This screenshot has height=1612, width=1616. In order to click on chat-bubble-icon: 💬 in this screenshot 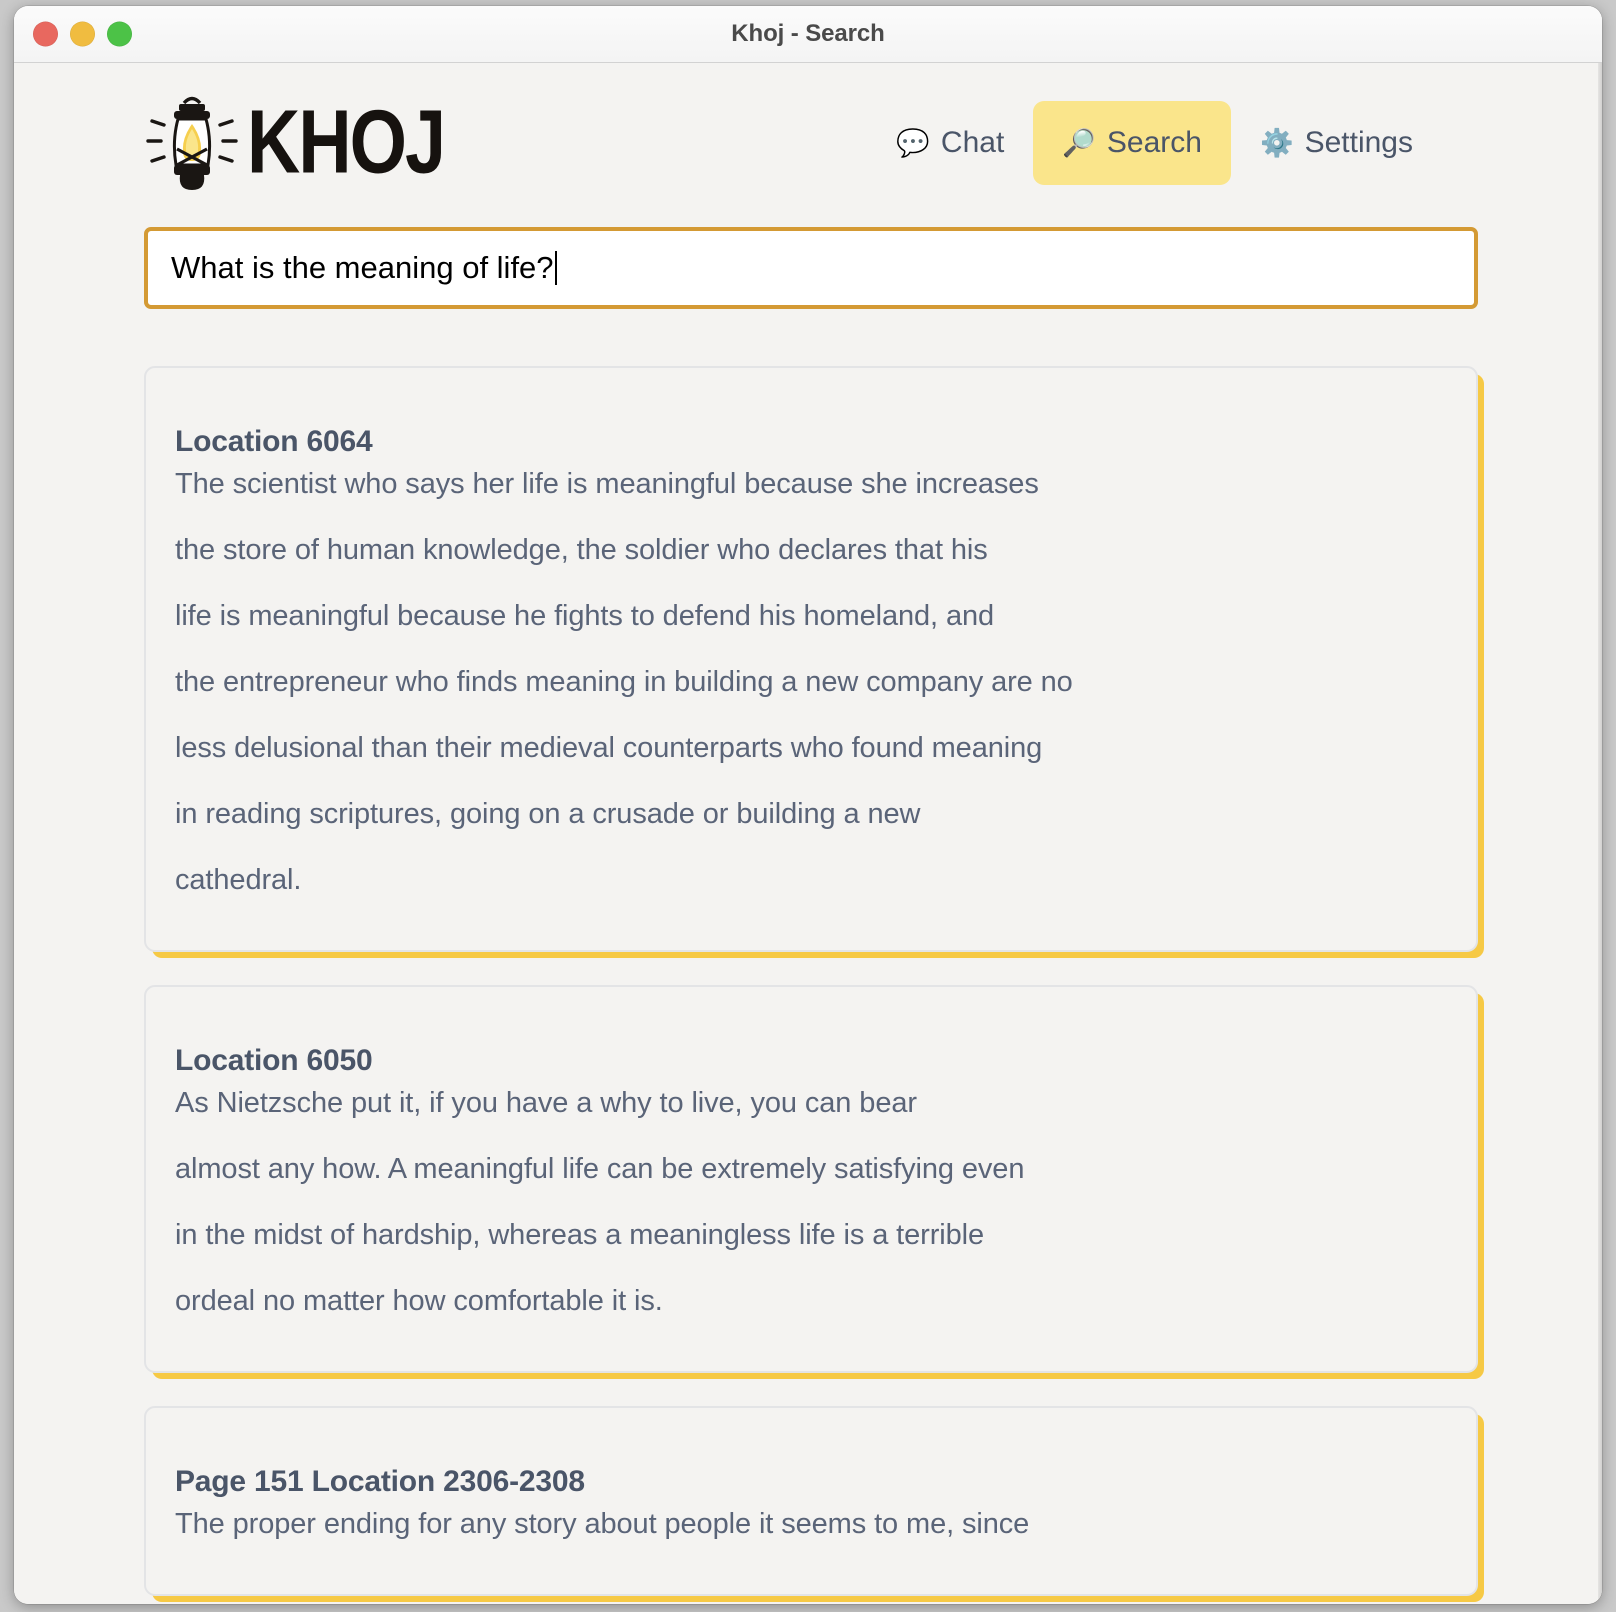, I will do `click(913, 142)`.